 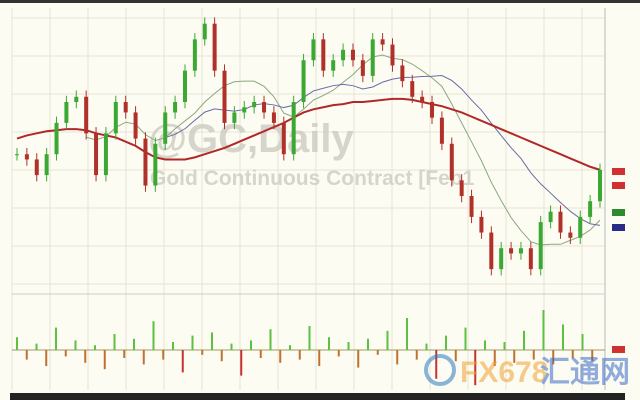 I want to click on top-border, so click(x=320, y=1).